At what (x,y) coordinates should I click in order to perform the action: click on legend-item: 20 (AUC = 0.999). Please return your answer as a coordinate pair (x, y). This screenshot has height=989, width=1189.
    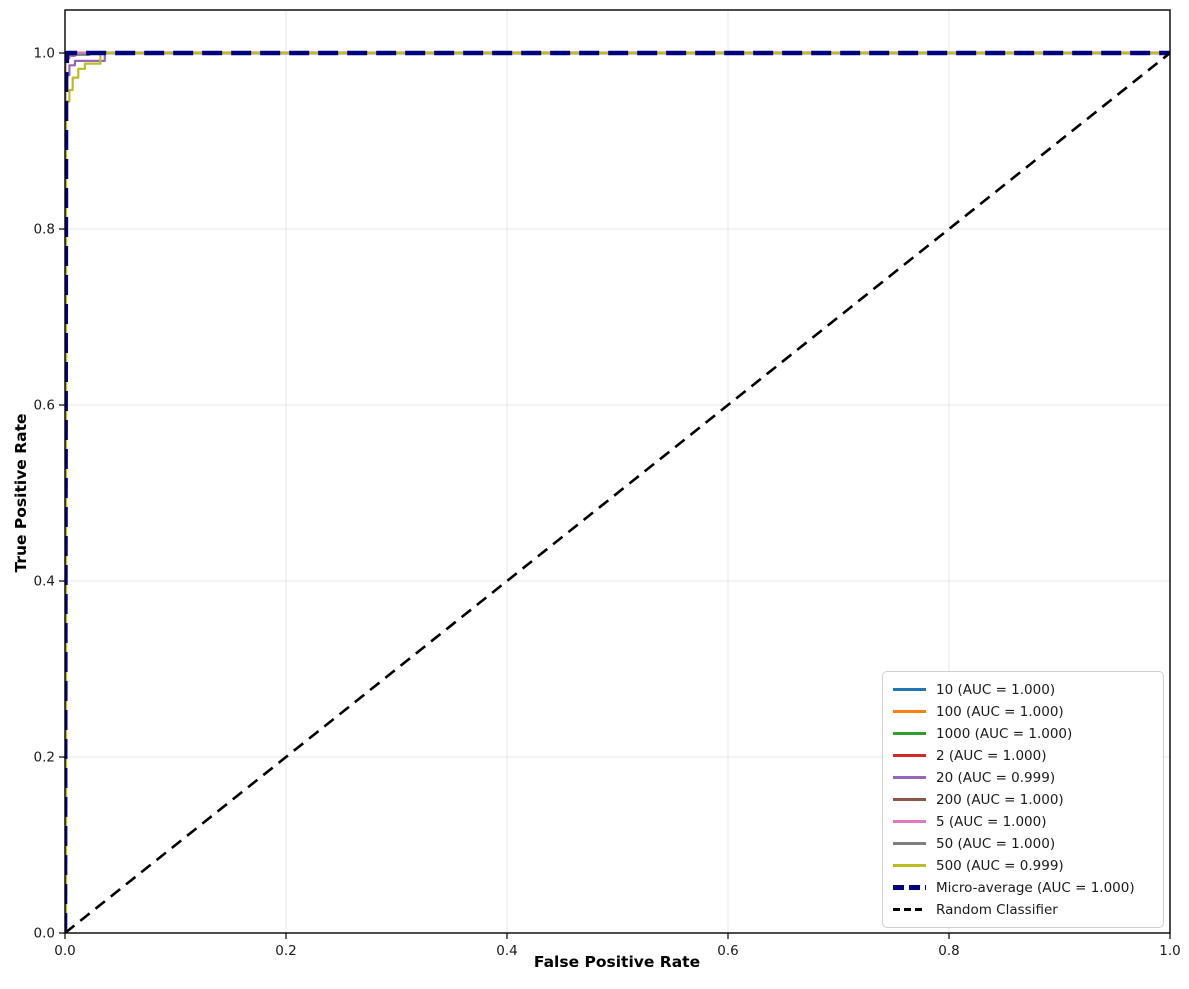
    Looking at the image, I should click on (1023, 777).